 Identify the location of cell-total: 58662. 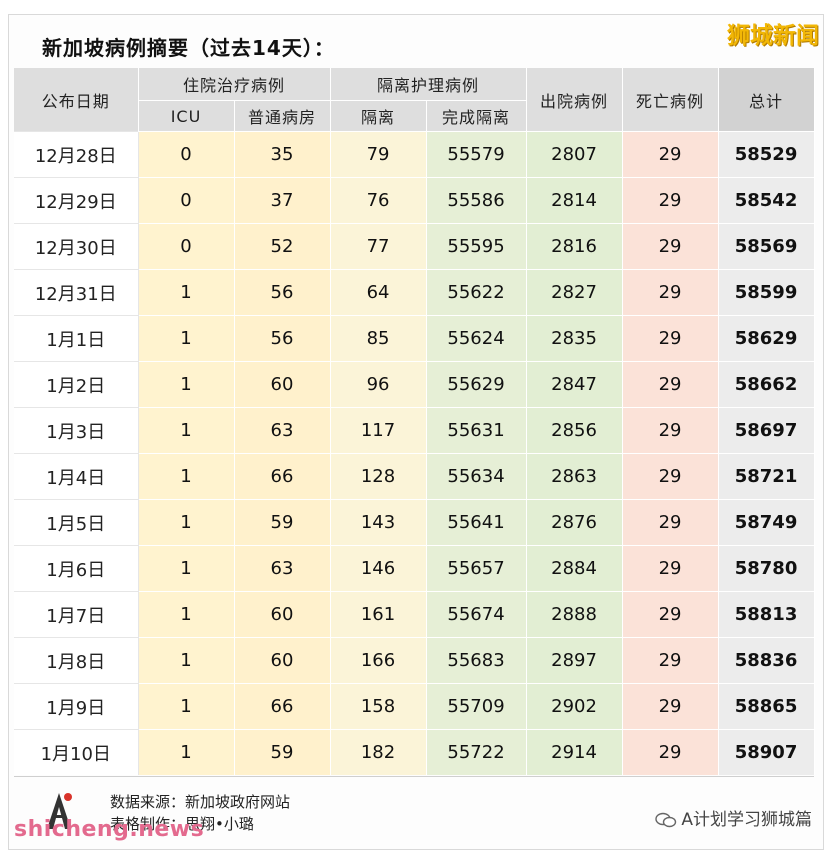
(766, 384).